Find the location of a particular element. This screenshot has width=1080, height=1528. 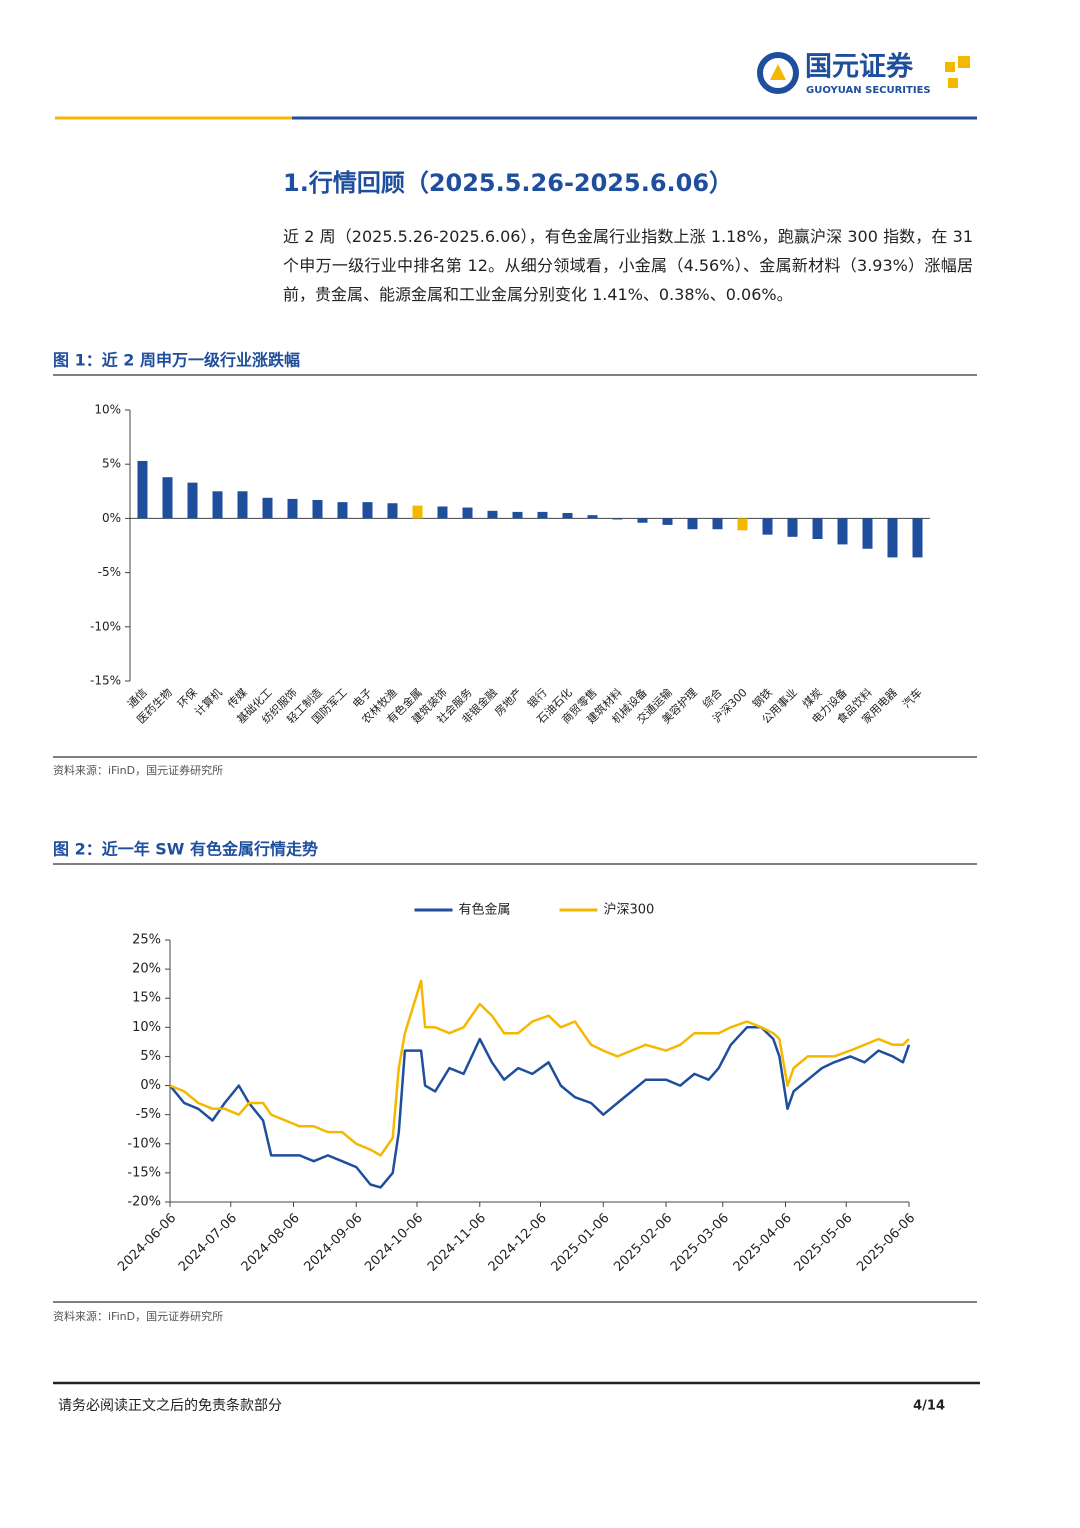

x-tick-label: 计算机 is located at coordinates (208, 701).